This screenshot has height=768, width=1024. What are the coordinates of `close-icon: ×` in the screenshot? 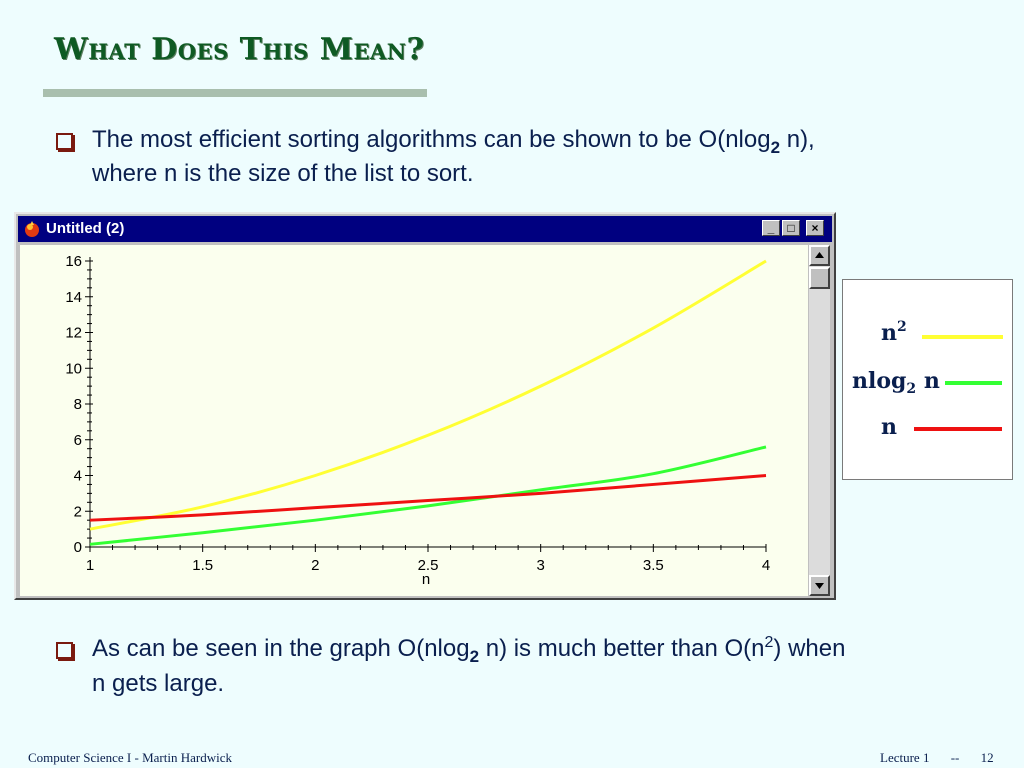 It's located at (815, 228).